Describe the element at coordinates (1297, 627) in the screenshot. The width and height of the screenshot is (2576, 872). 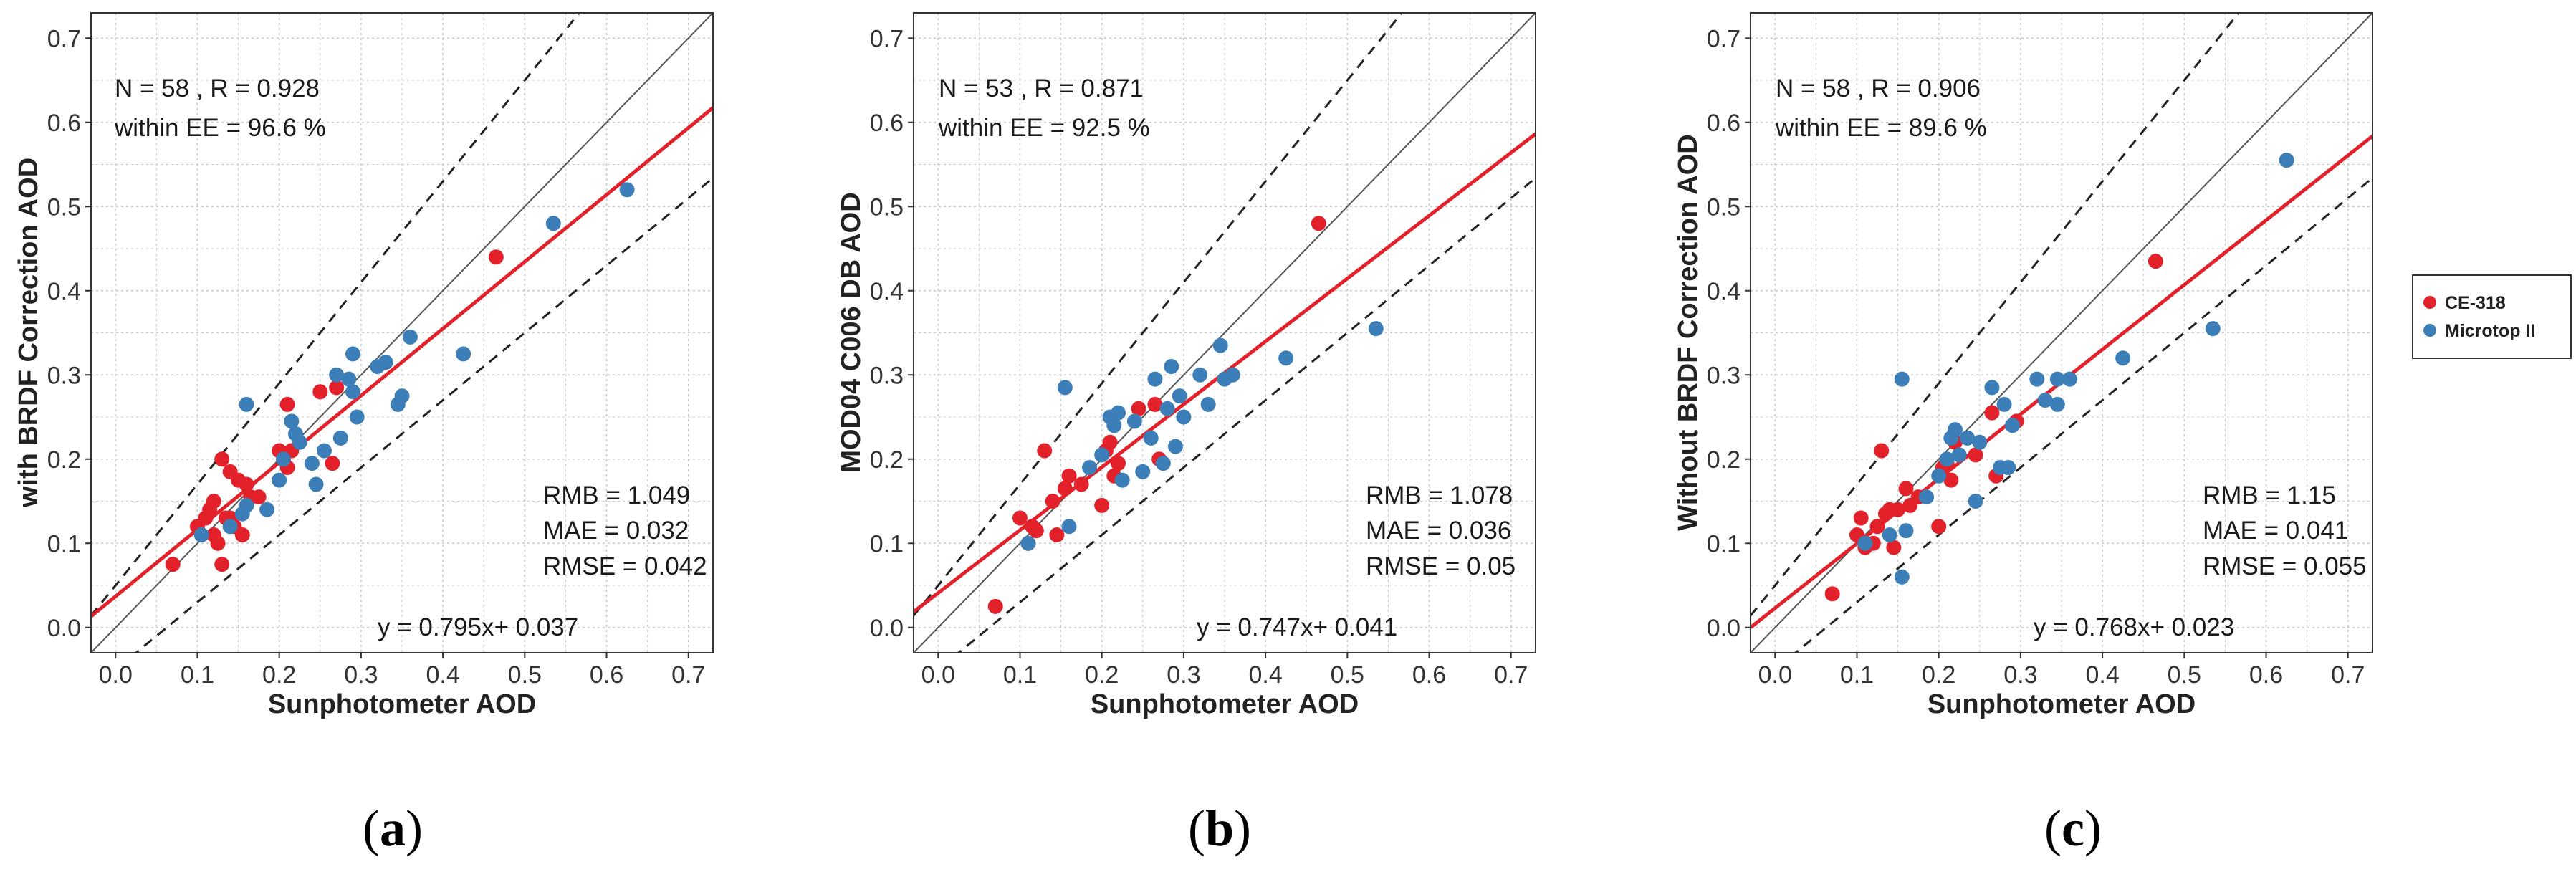
I see `fit-equation: y = 0.747x+ 0.041` at that location.